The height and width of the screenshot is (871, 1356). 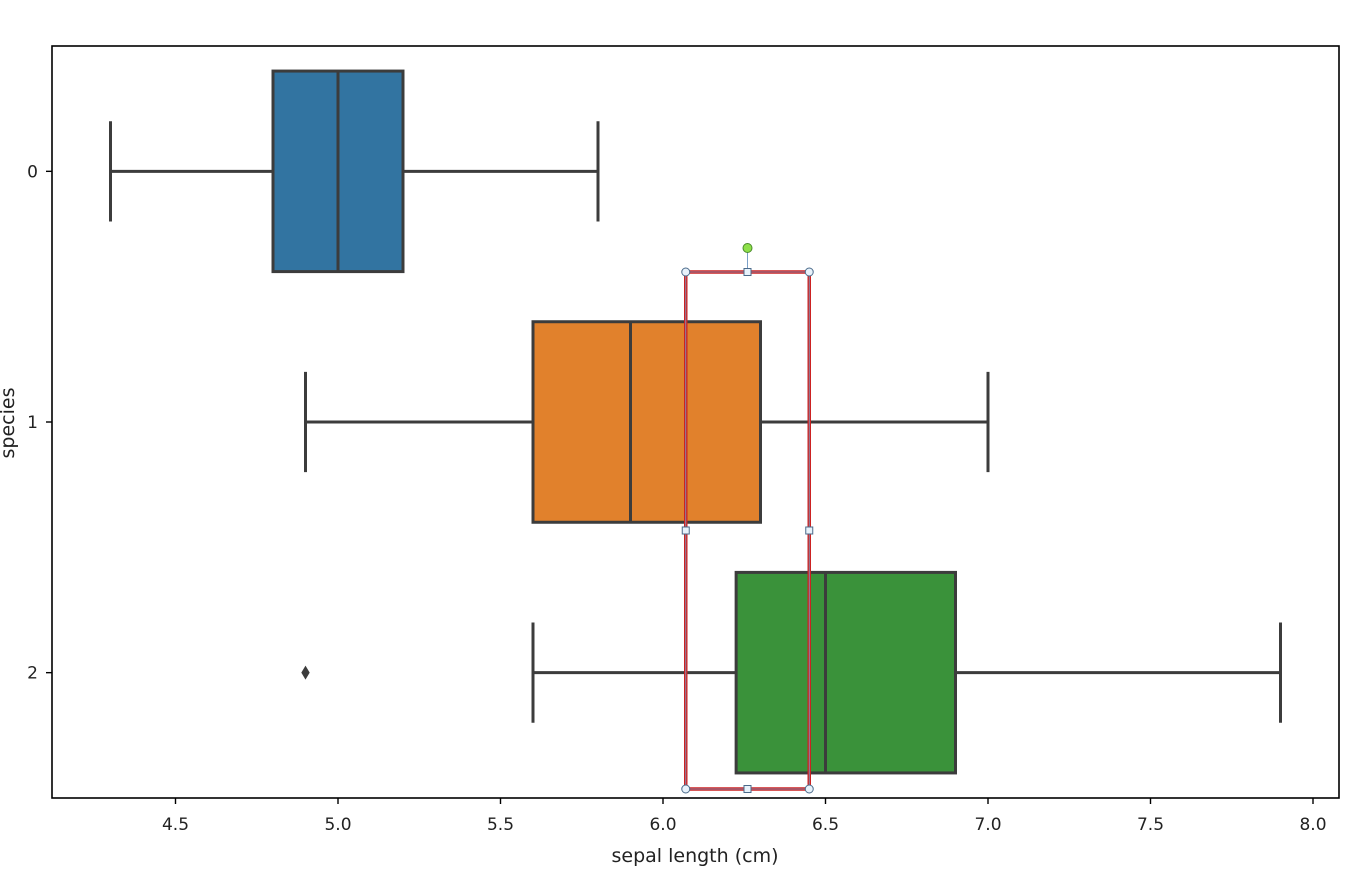 What do you see at coordinates (337, 825) in the screenshot?
I see `x-tick-label-1: 5.0` at bounding box center [337, 825].